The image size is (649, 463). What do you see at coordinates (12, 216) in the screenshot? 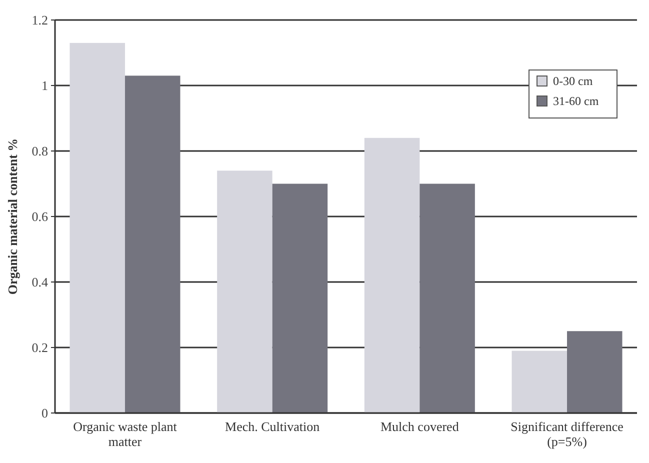
I see `y-axis-title: Organic material content %` at bounding box center [12, 216].